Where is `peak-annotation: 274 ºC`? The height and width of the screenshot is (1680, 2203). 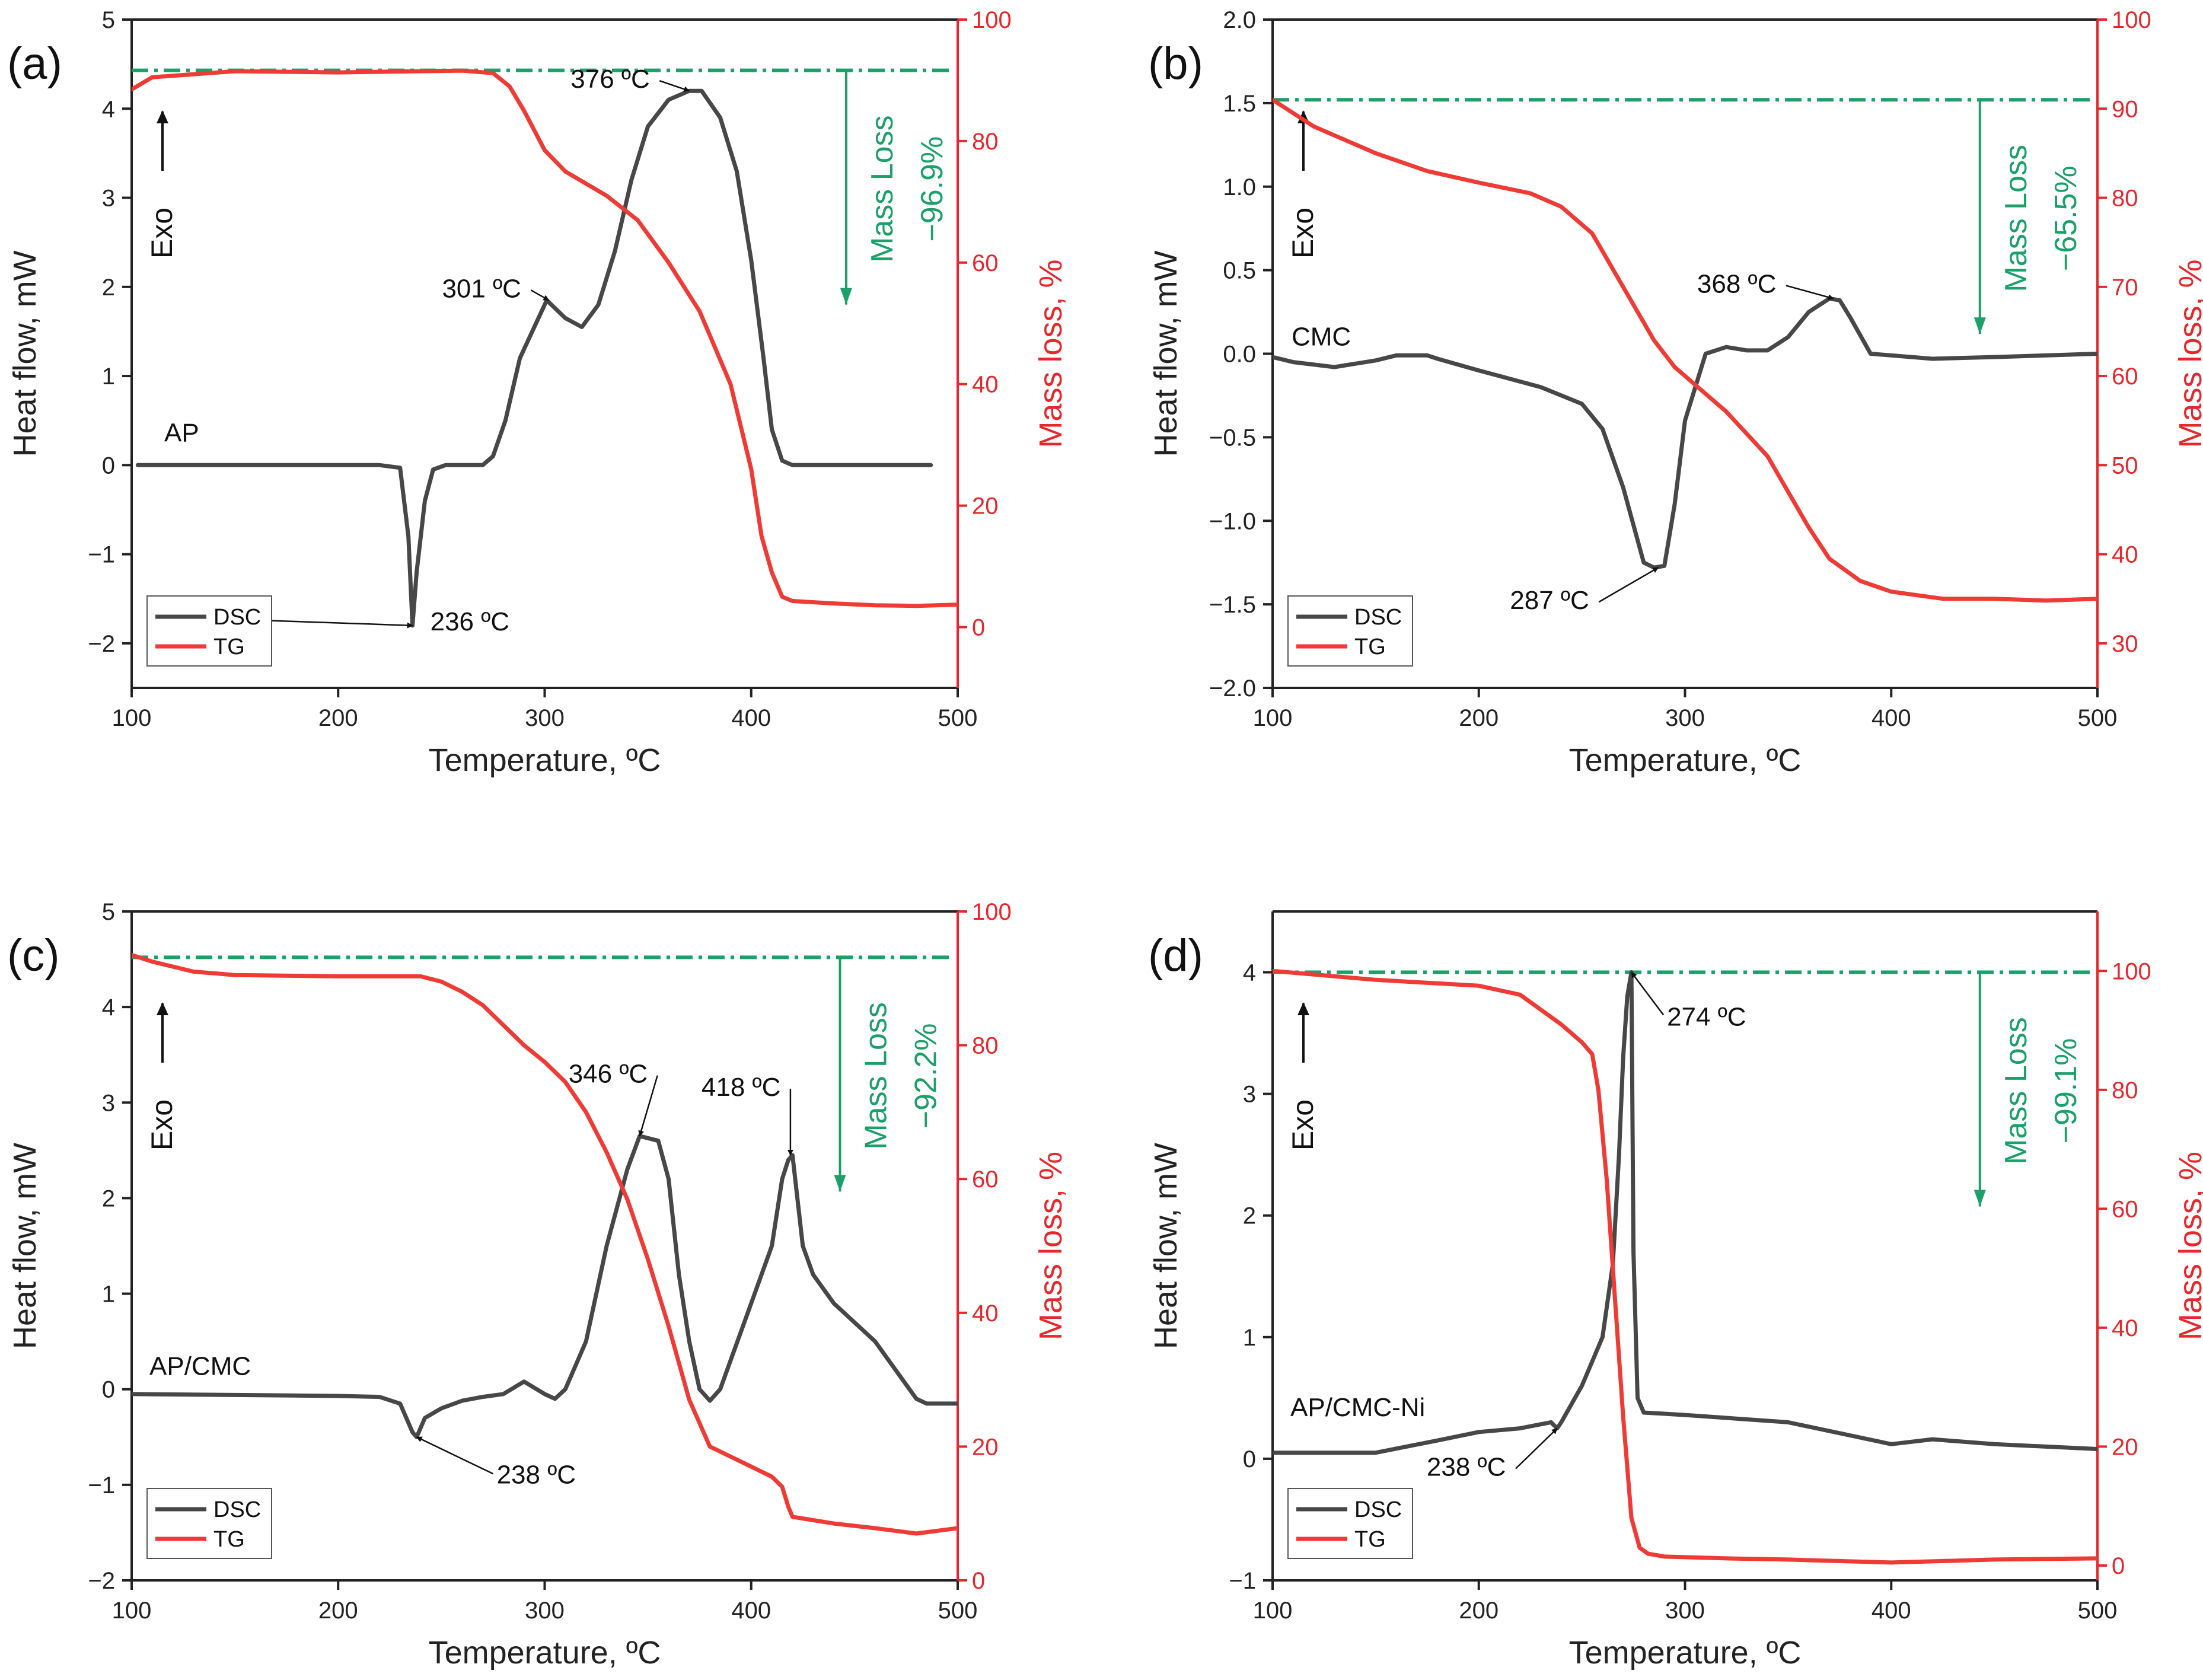
peak-annotation: 274 ºC is located at coordinates (1706, 1017).